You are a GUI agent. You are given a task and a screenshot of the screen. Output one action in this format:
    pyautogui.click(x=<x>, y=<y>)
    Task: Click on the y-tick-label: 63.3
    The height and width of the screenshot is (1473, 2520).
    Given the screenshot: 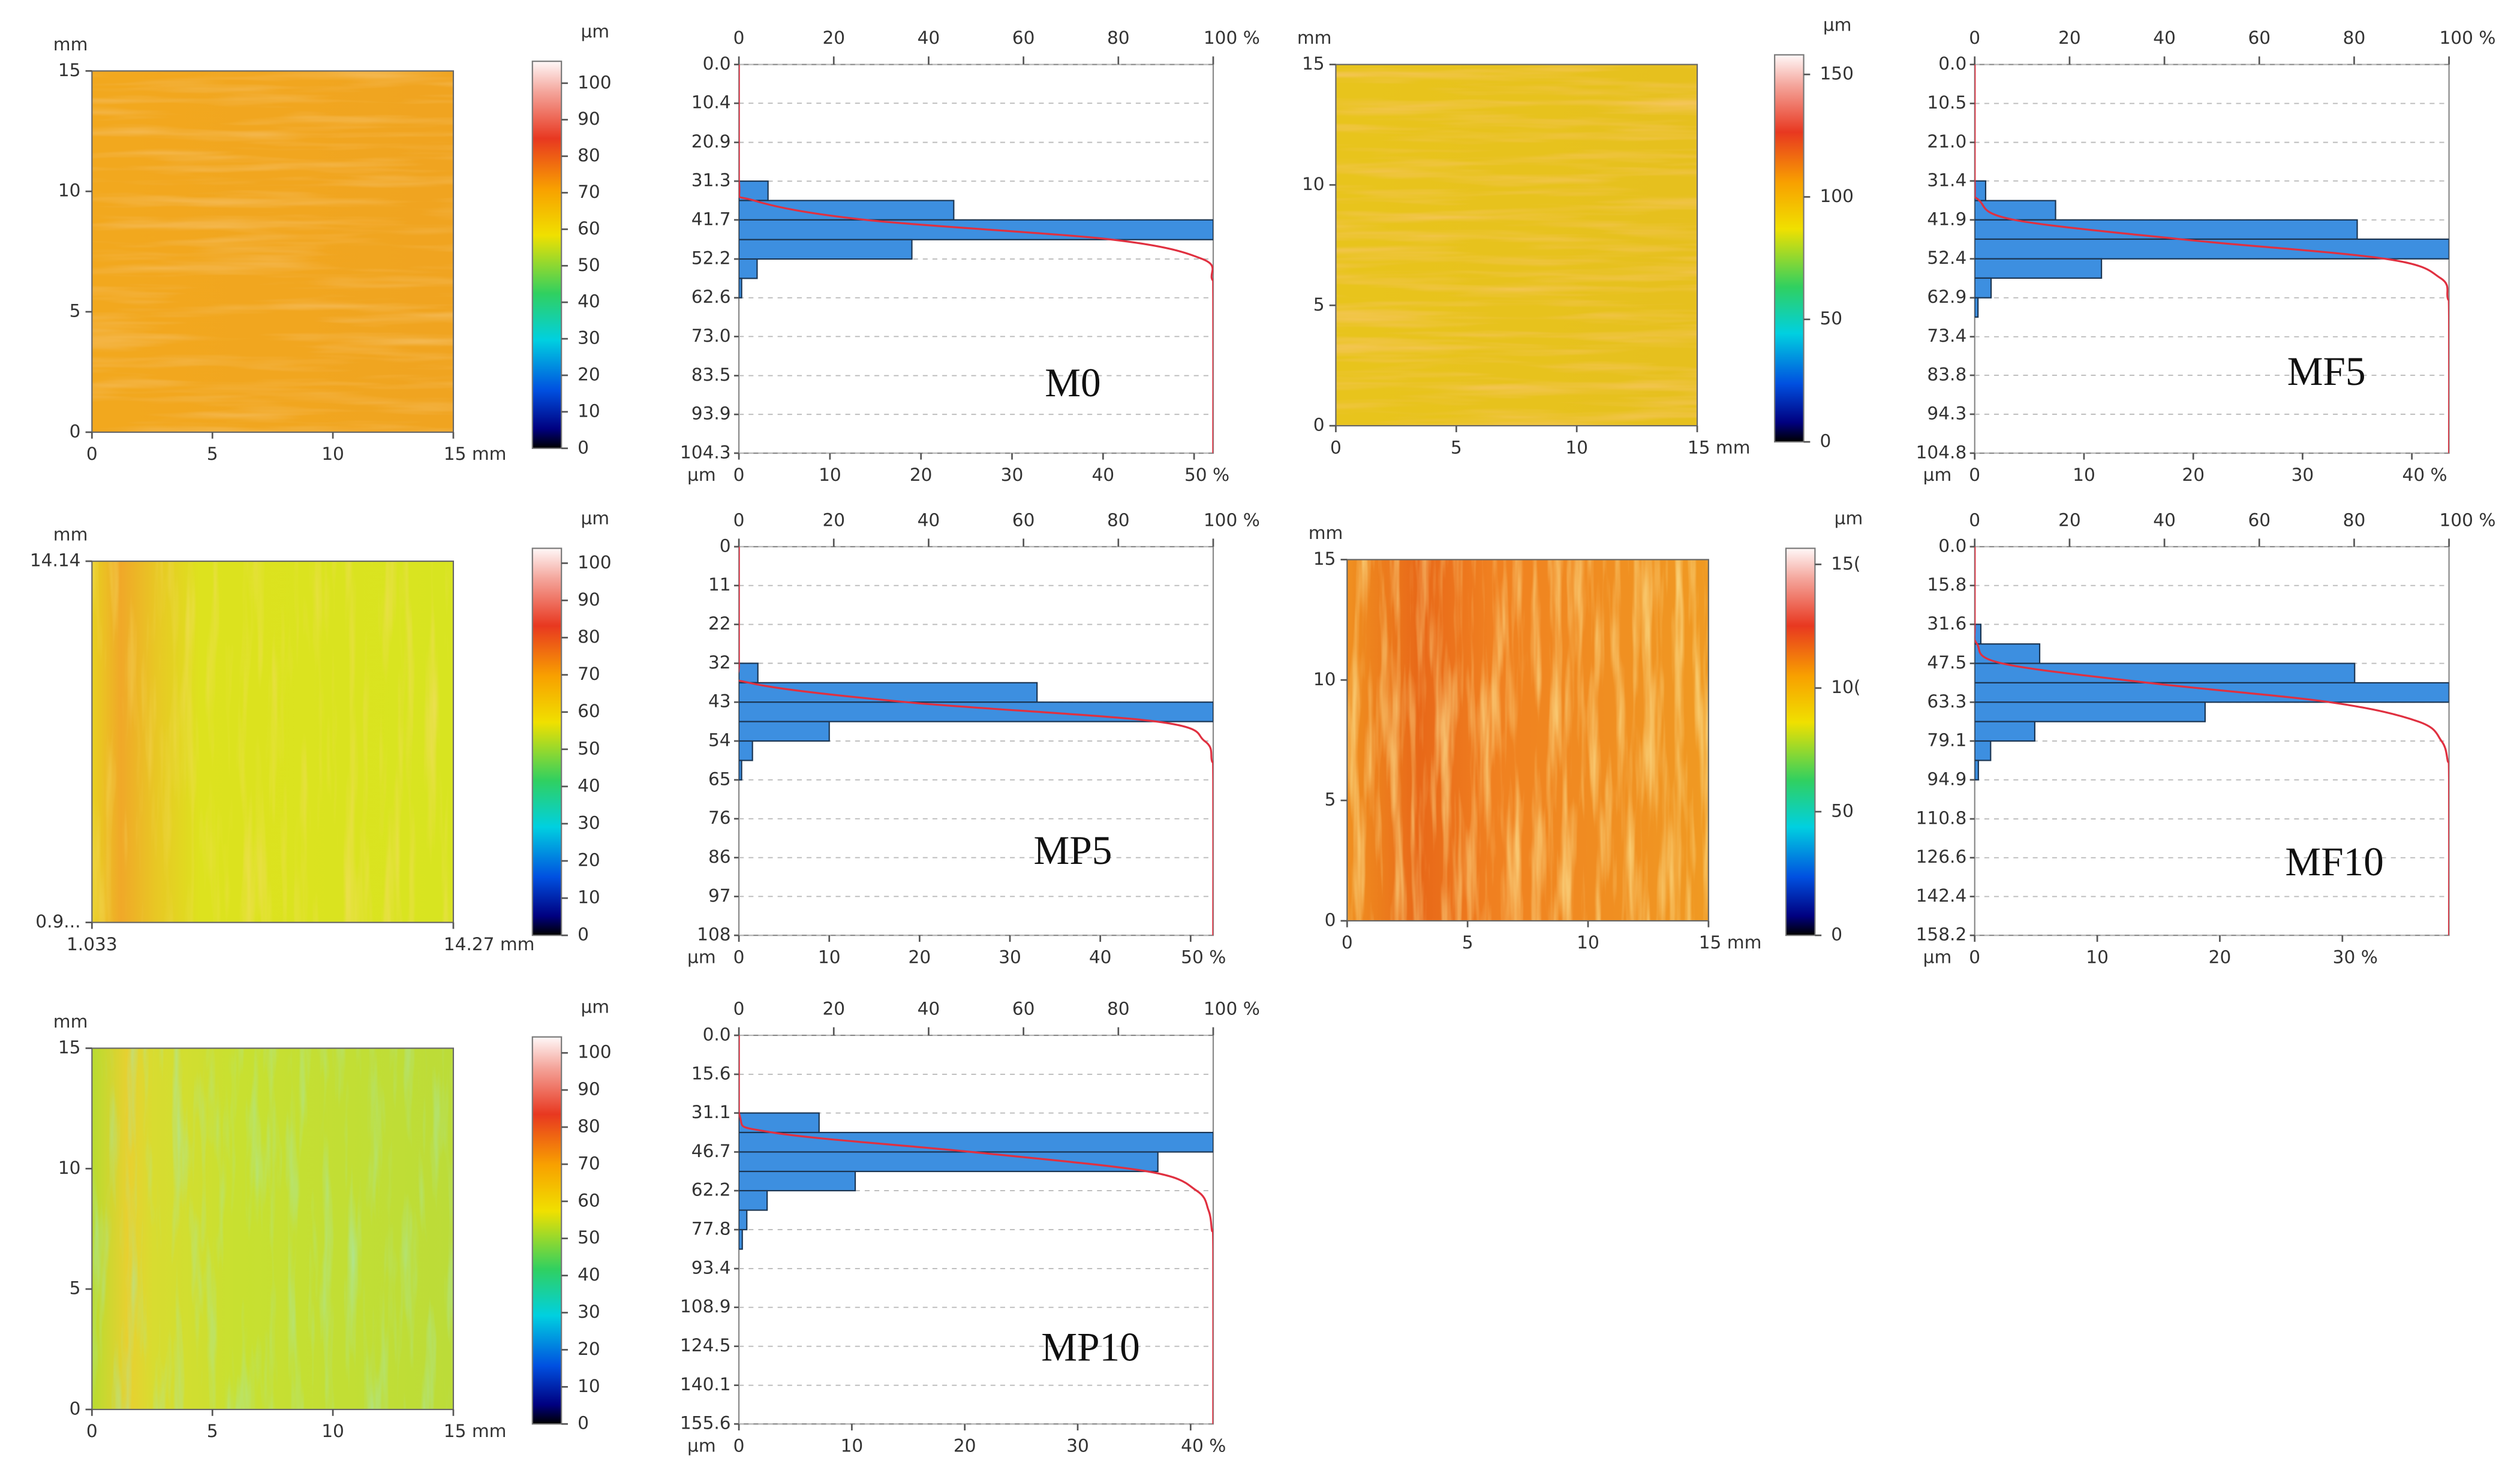 What is the action you would take?
    pyautogui.click(x=1946, y=701)
    